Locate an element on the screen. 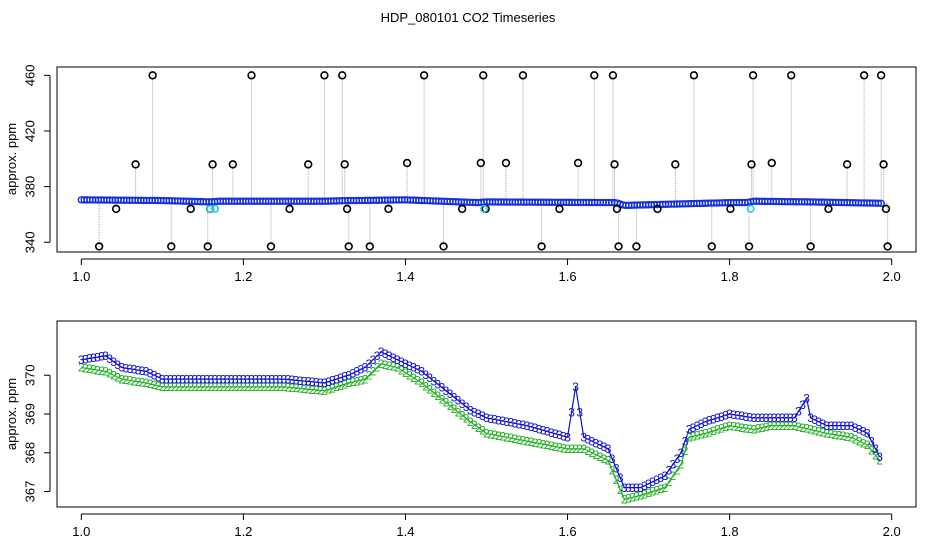 The image size is (936, 540). top-x-axis: 1.0 1.2 1.4 1.6 1.8 2.0 is located at coordinates (486, 271).